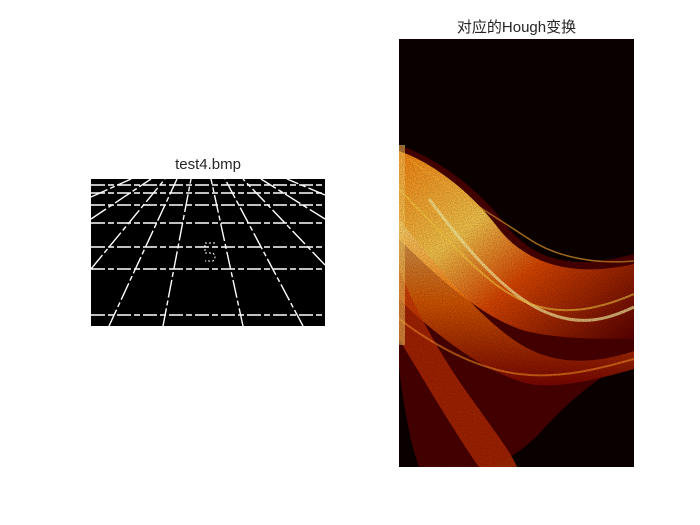 The image size is (700, 525). I want to click on test4-binary-image, so click(208, 252).